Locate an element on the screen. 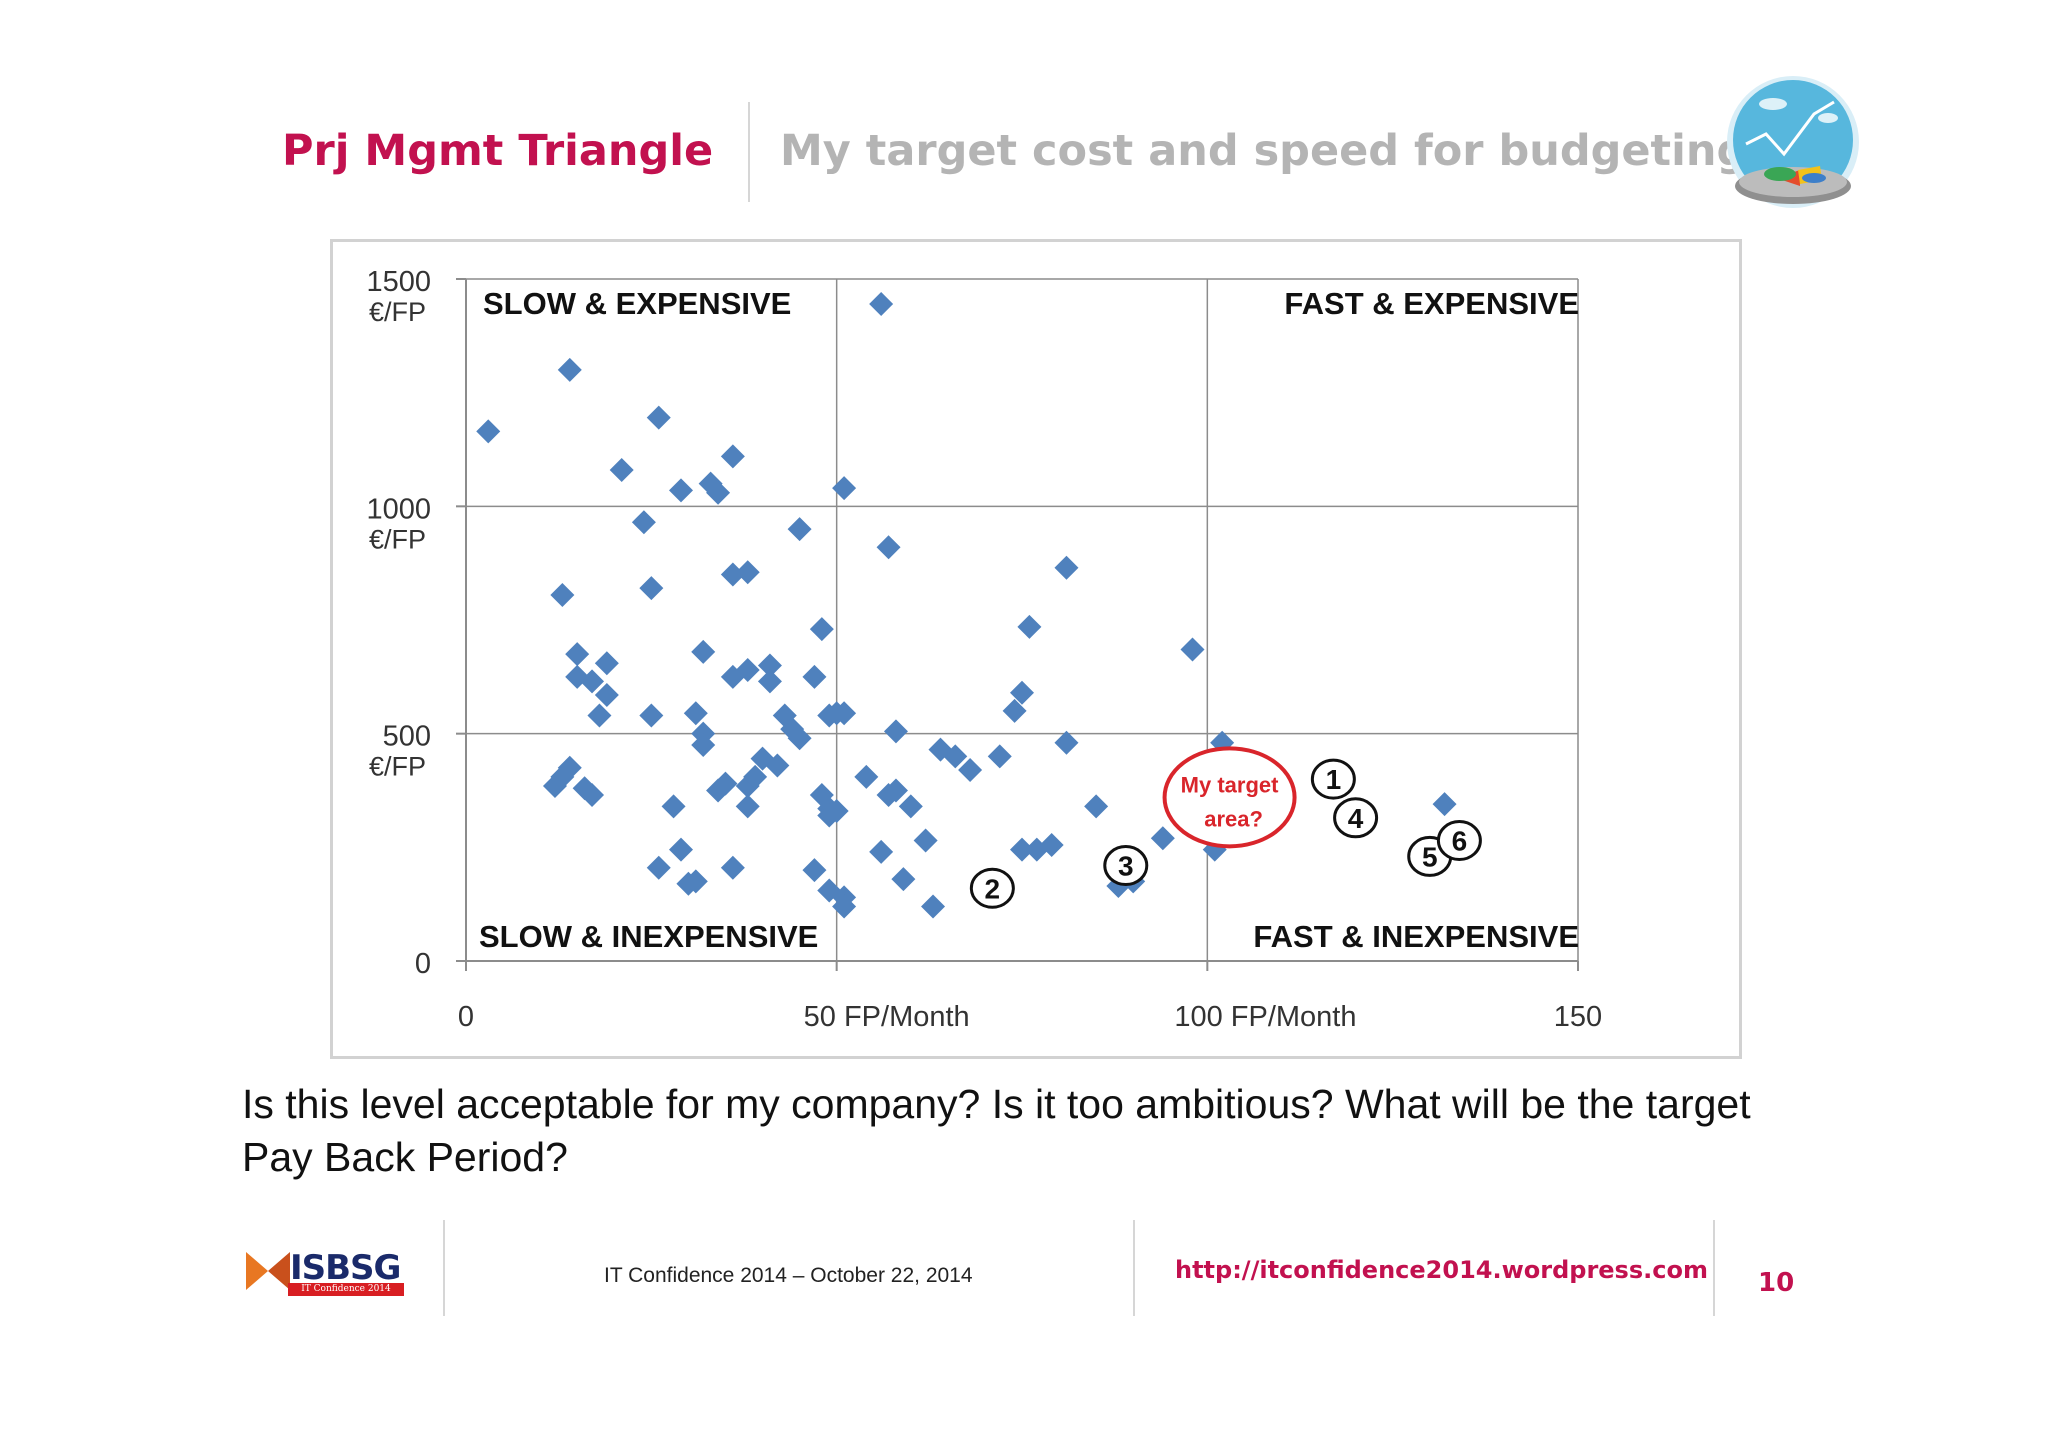 The width and height of the screenshot is (2048, 1448). numbered-marker-label: 2 is located at coordinates (993, 888).